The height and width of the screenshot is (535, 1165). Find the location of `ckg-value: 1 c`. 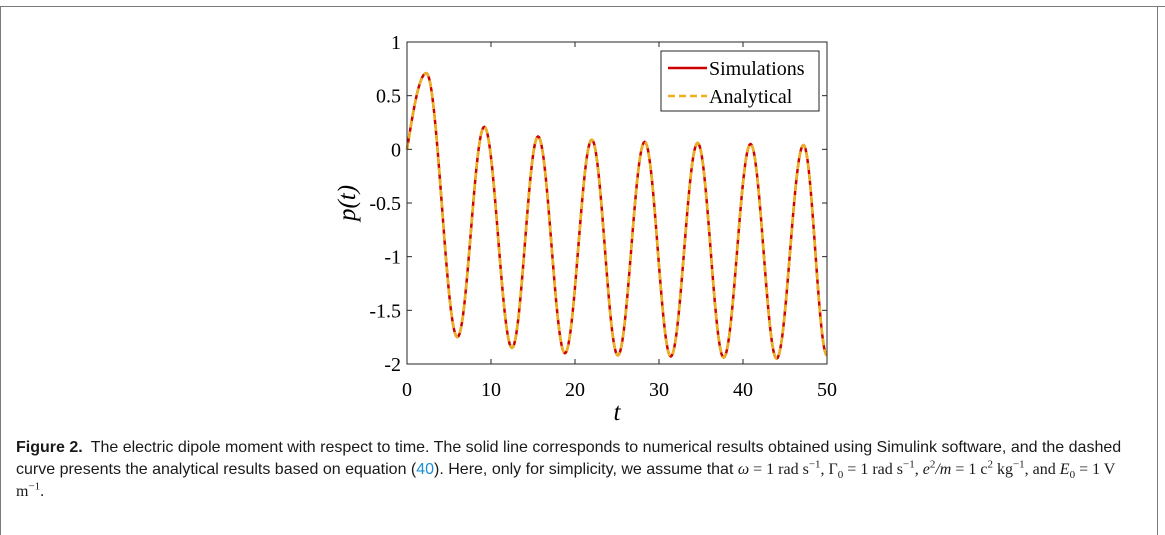

ckg-value: 1 c is located at coordinates (978, 469).